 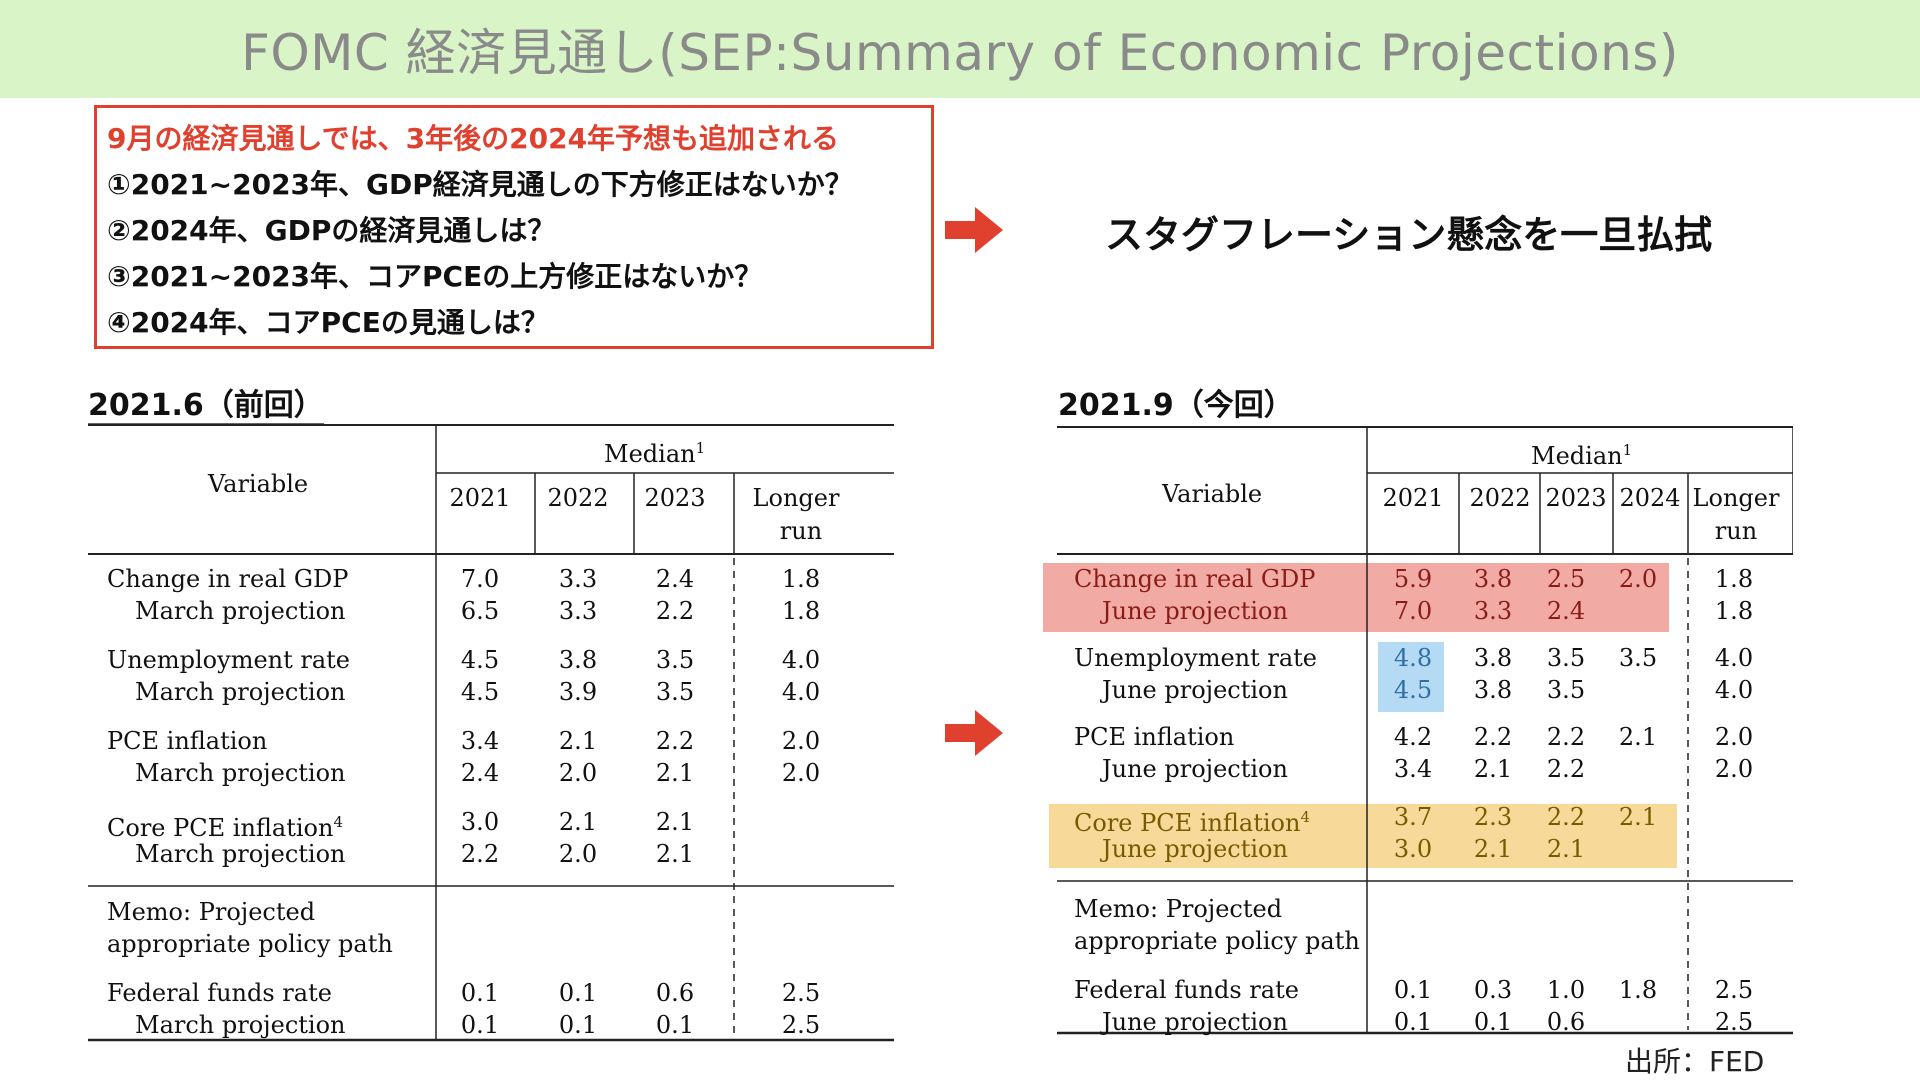 I want to click on source-note: 出所：FED, so click(x=1695, y=1061).